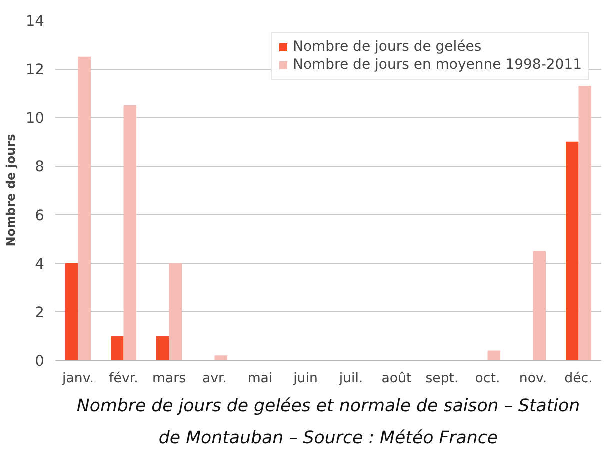  What do you see at coordinates (169, 379) in the screenshot?
I see `x-tick-label: mars` at bounding box center [169, 379].